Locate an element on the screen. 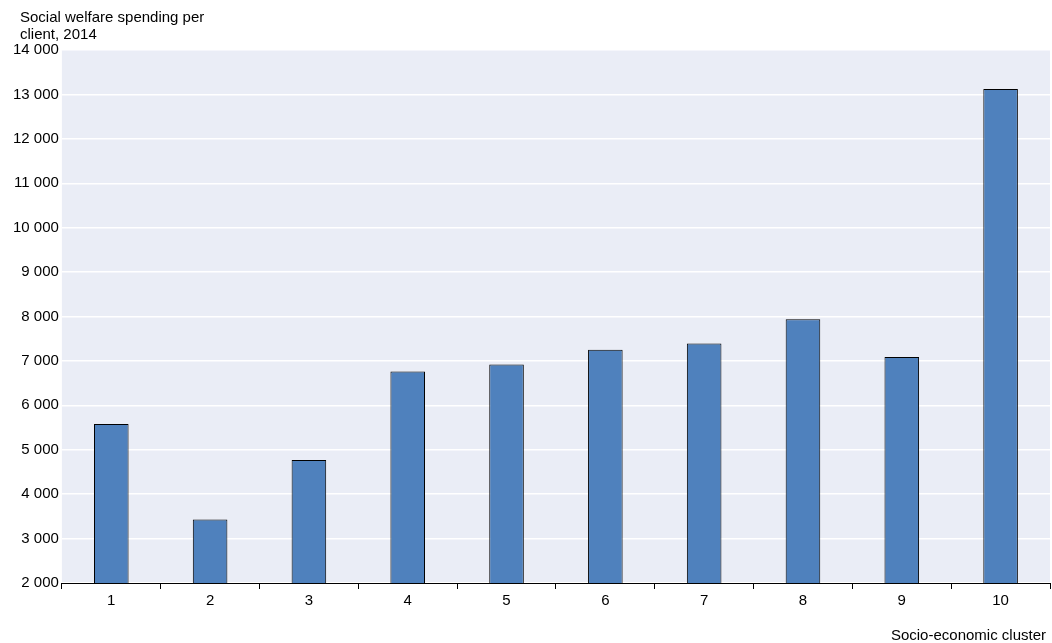  x-tick-label: 2 is located at coordinates (210, 600).